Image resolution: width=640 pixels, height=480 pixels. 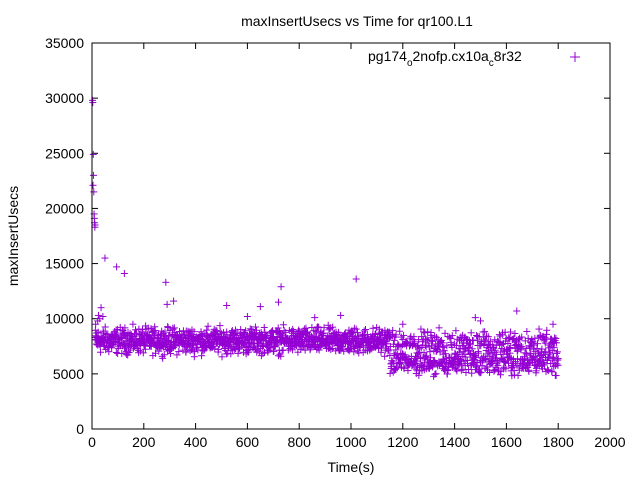 What do you see at coordinates (13, 236) in the screenshot?
I see `y-axis-label: maxInsertUsecs` at bounding box center [13, 236].